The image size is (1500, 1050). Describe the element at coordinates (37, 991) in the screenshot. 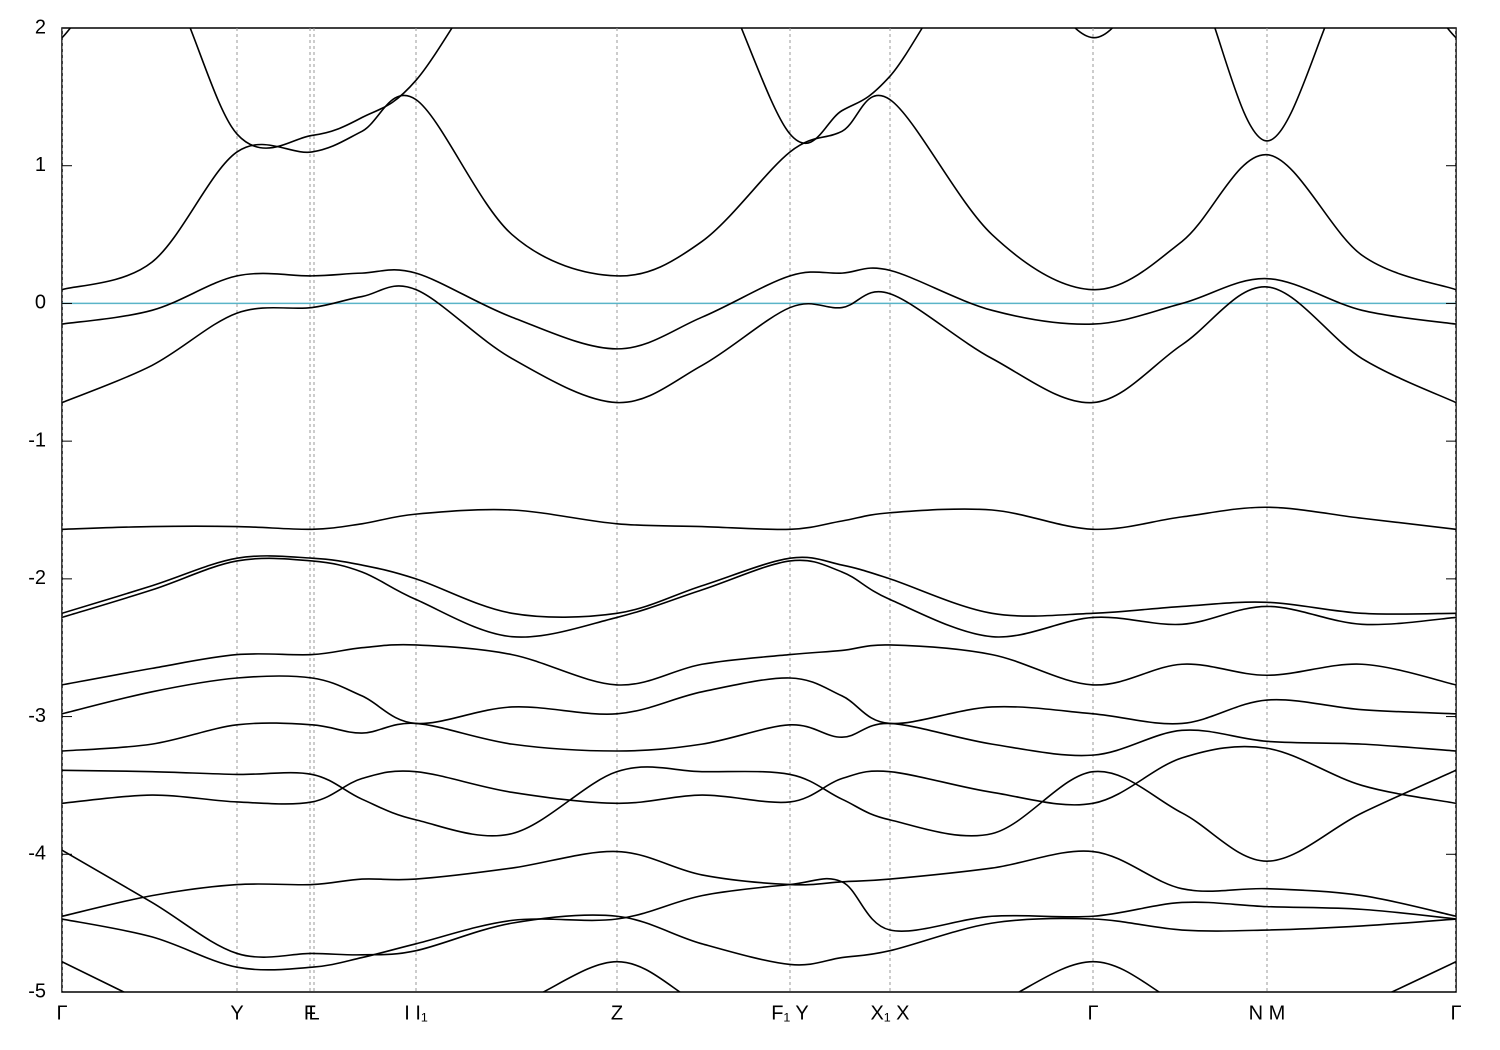

I see `y-tick-label: -5` at that location.